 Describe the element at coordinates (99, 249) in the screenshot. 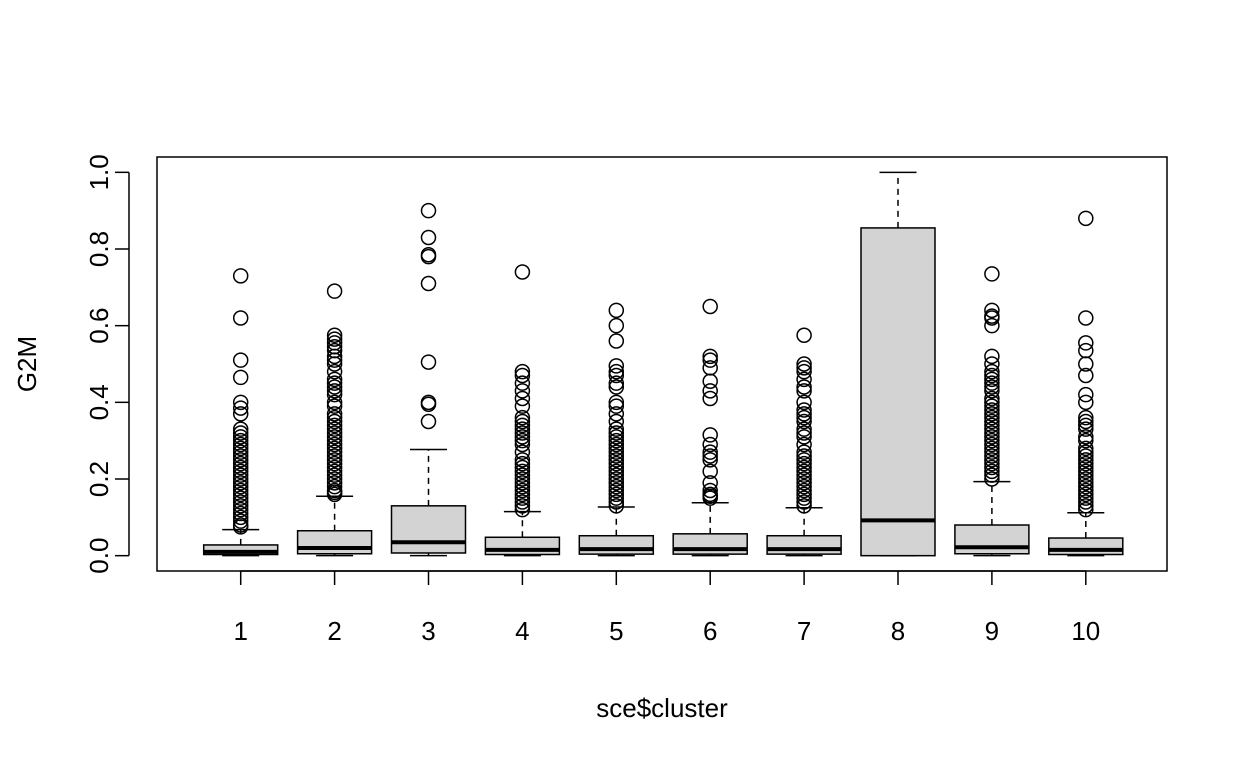

I see `y-tick-label: 0.8` at that location.